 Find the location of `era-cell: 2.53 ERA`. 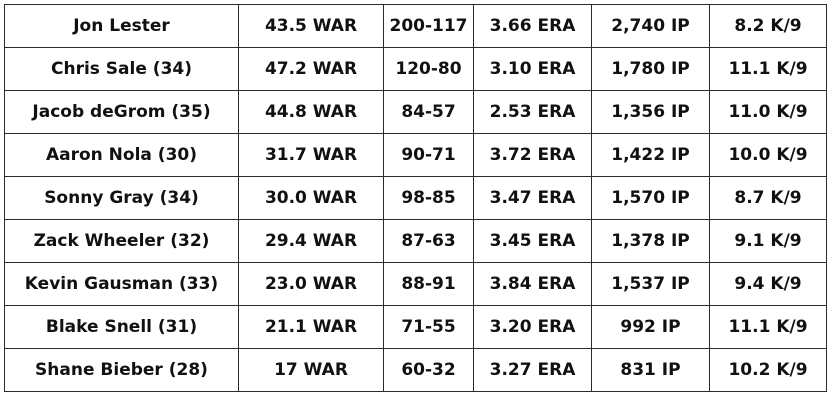

era-cell: 2.53 ERA is located at coordinates (532, 112).